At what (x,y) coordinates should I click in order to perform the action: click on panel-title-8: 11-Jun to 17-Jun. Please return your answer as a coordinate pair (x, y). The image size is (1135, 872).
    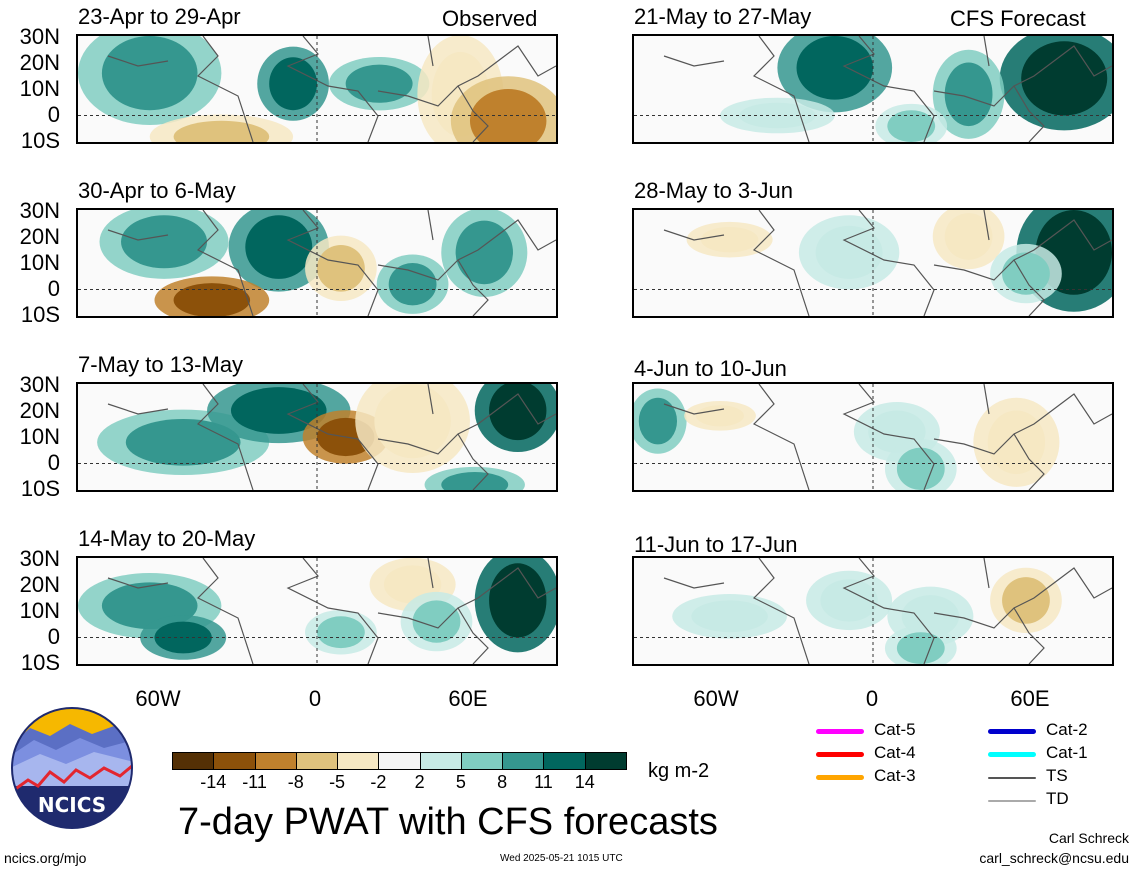
    Looking at the image, I should click on (716, 544).